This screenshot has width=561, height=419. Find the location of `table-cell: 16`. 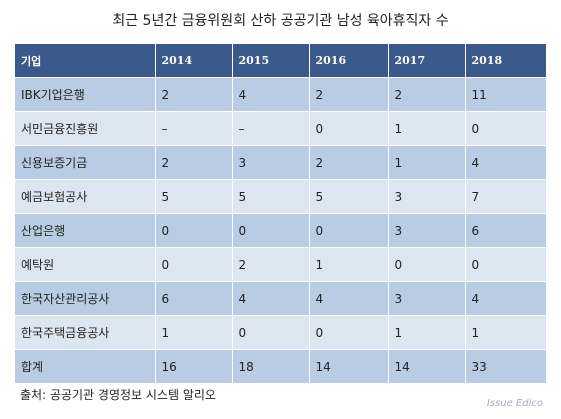

table-cell: 16 is located at coordinates (194, 366).